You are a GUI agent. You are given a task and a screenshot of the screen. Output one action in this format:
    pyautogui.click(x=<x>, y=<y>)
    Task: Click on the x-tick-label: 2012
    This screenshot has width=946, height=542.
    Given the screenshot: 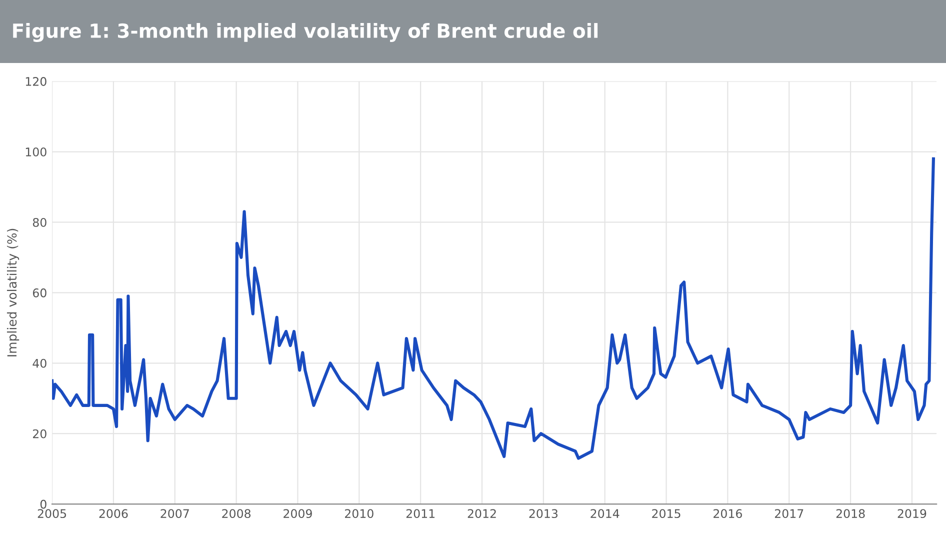 What is the action you would take?
    pyautogui.click(x=482, y=513)
    